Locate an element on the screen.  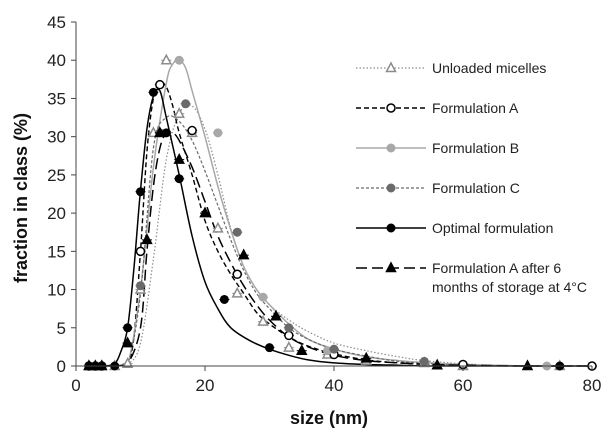
y-tick-label: 20 is located at coordinates (56, 213).